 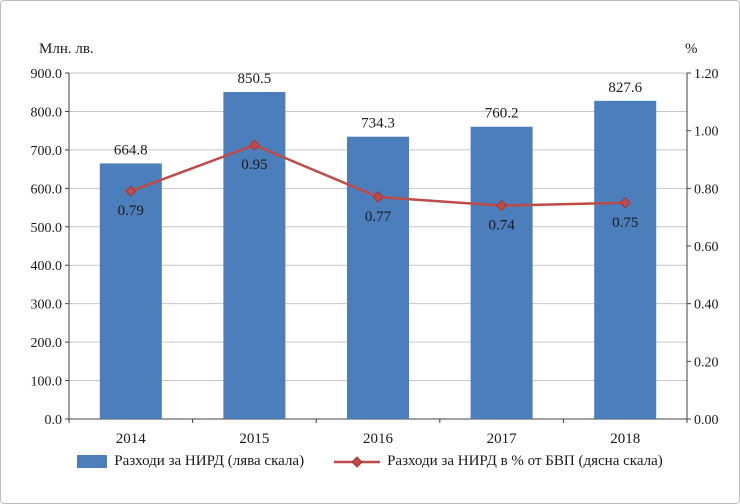 I want to click on x-axis-category-label: 2014, so click(x=131, y=439).